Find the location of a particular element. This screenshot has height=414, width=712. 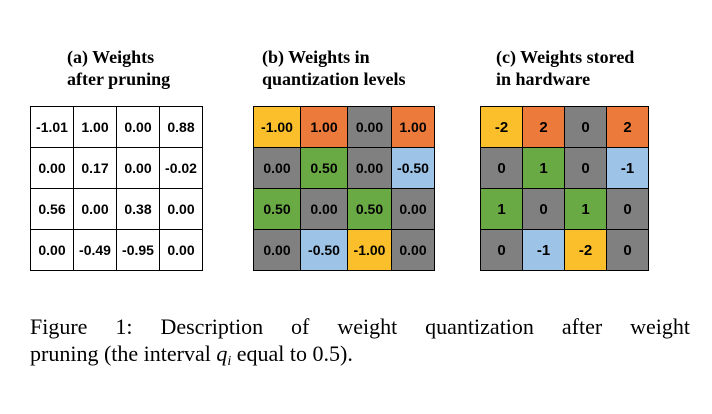

grid-c-cell-r3c2: 0 is located at coordinates (544, 209).